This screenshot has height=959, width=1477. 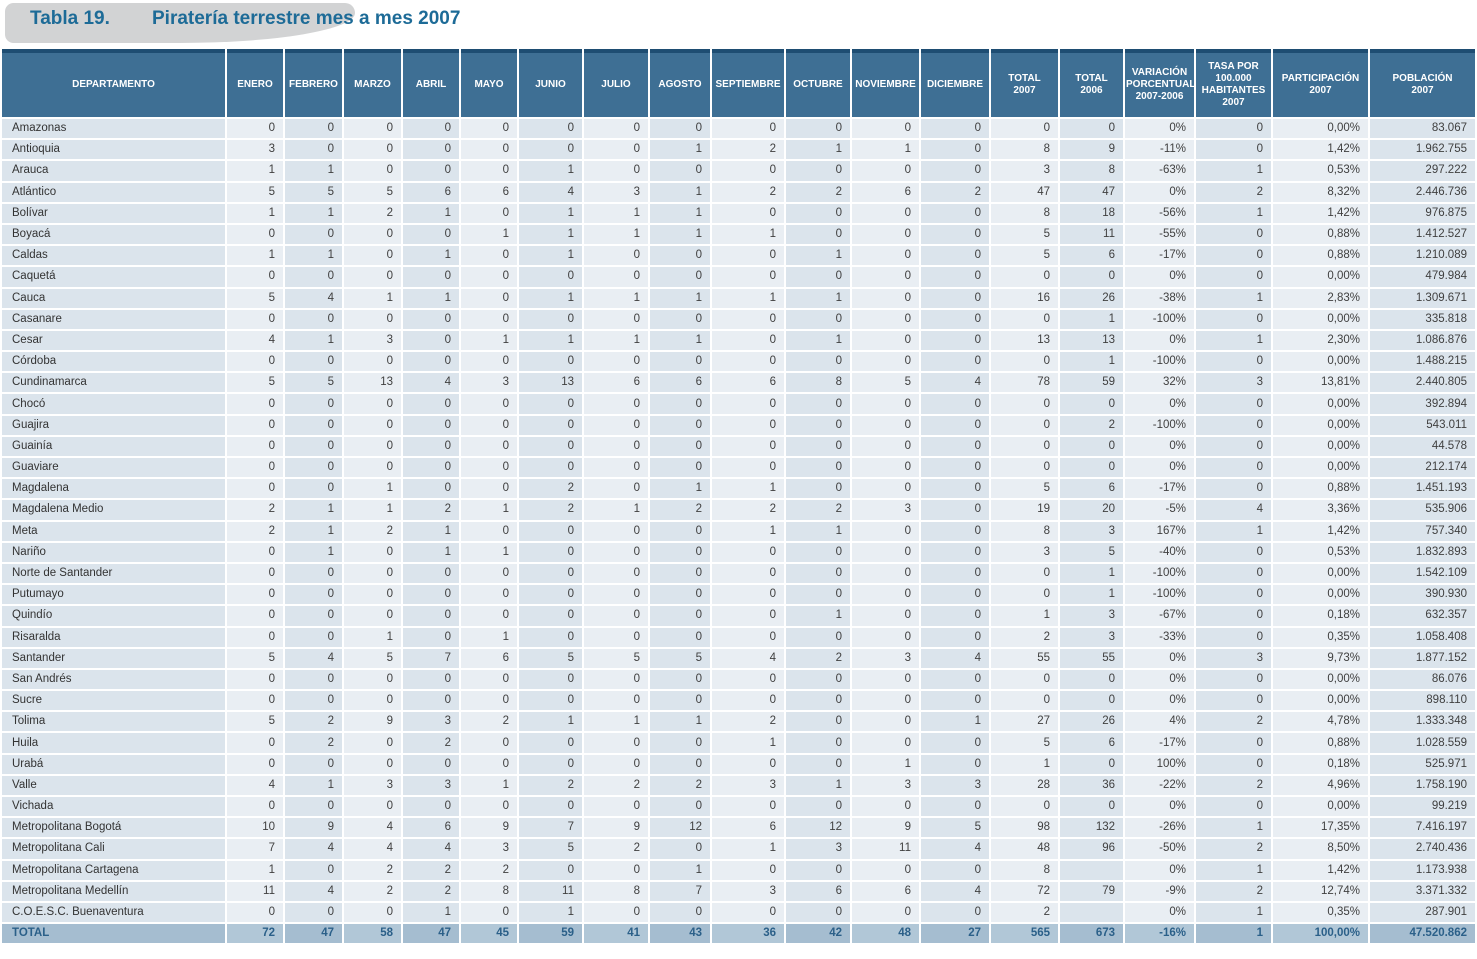 I want to click on value-cell: 3,36%, so click(x=1320, y=510).